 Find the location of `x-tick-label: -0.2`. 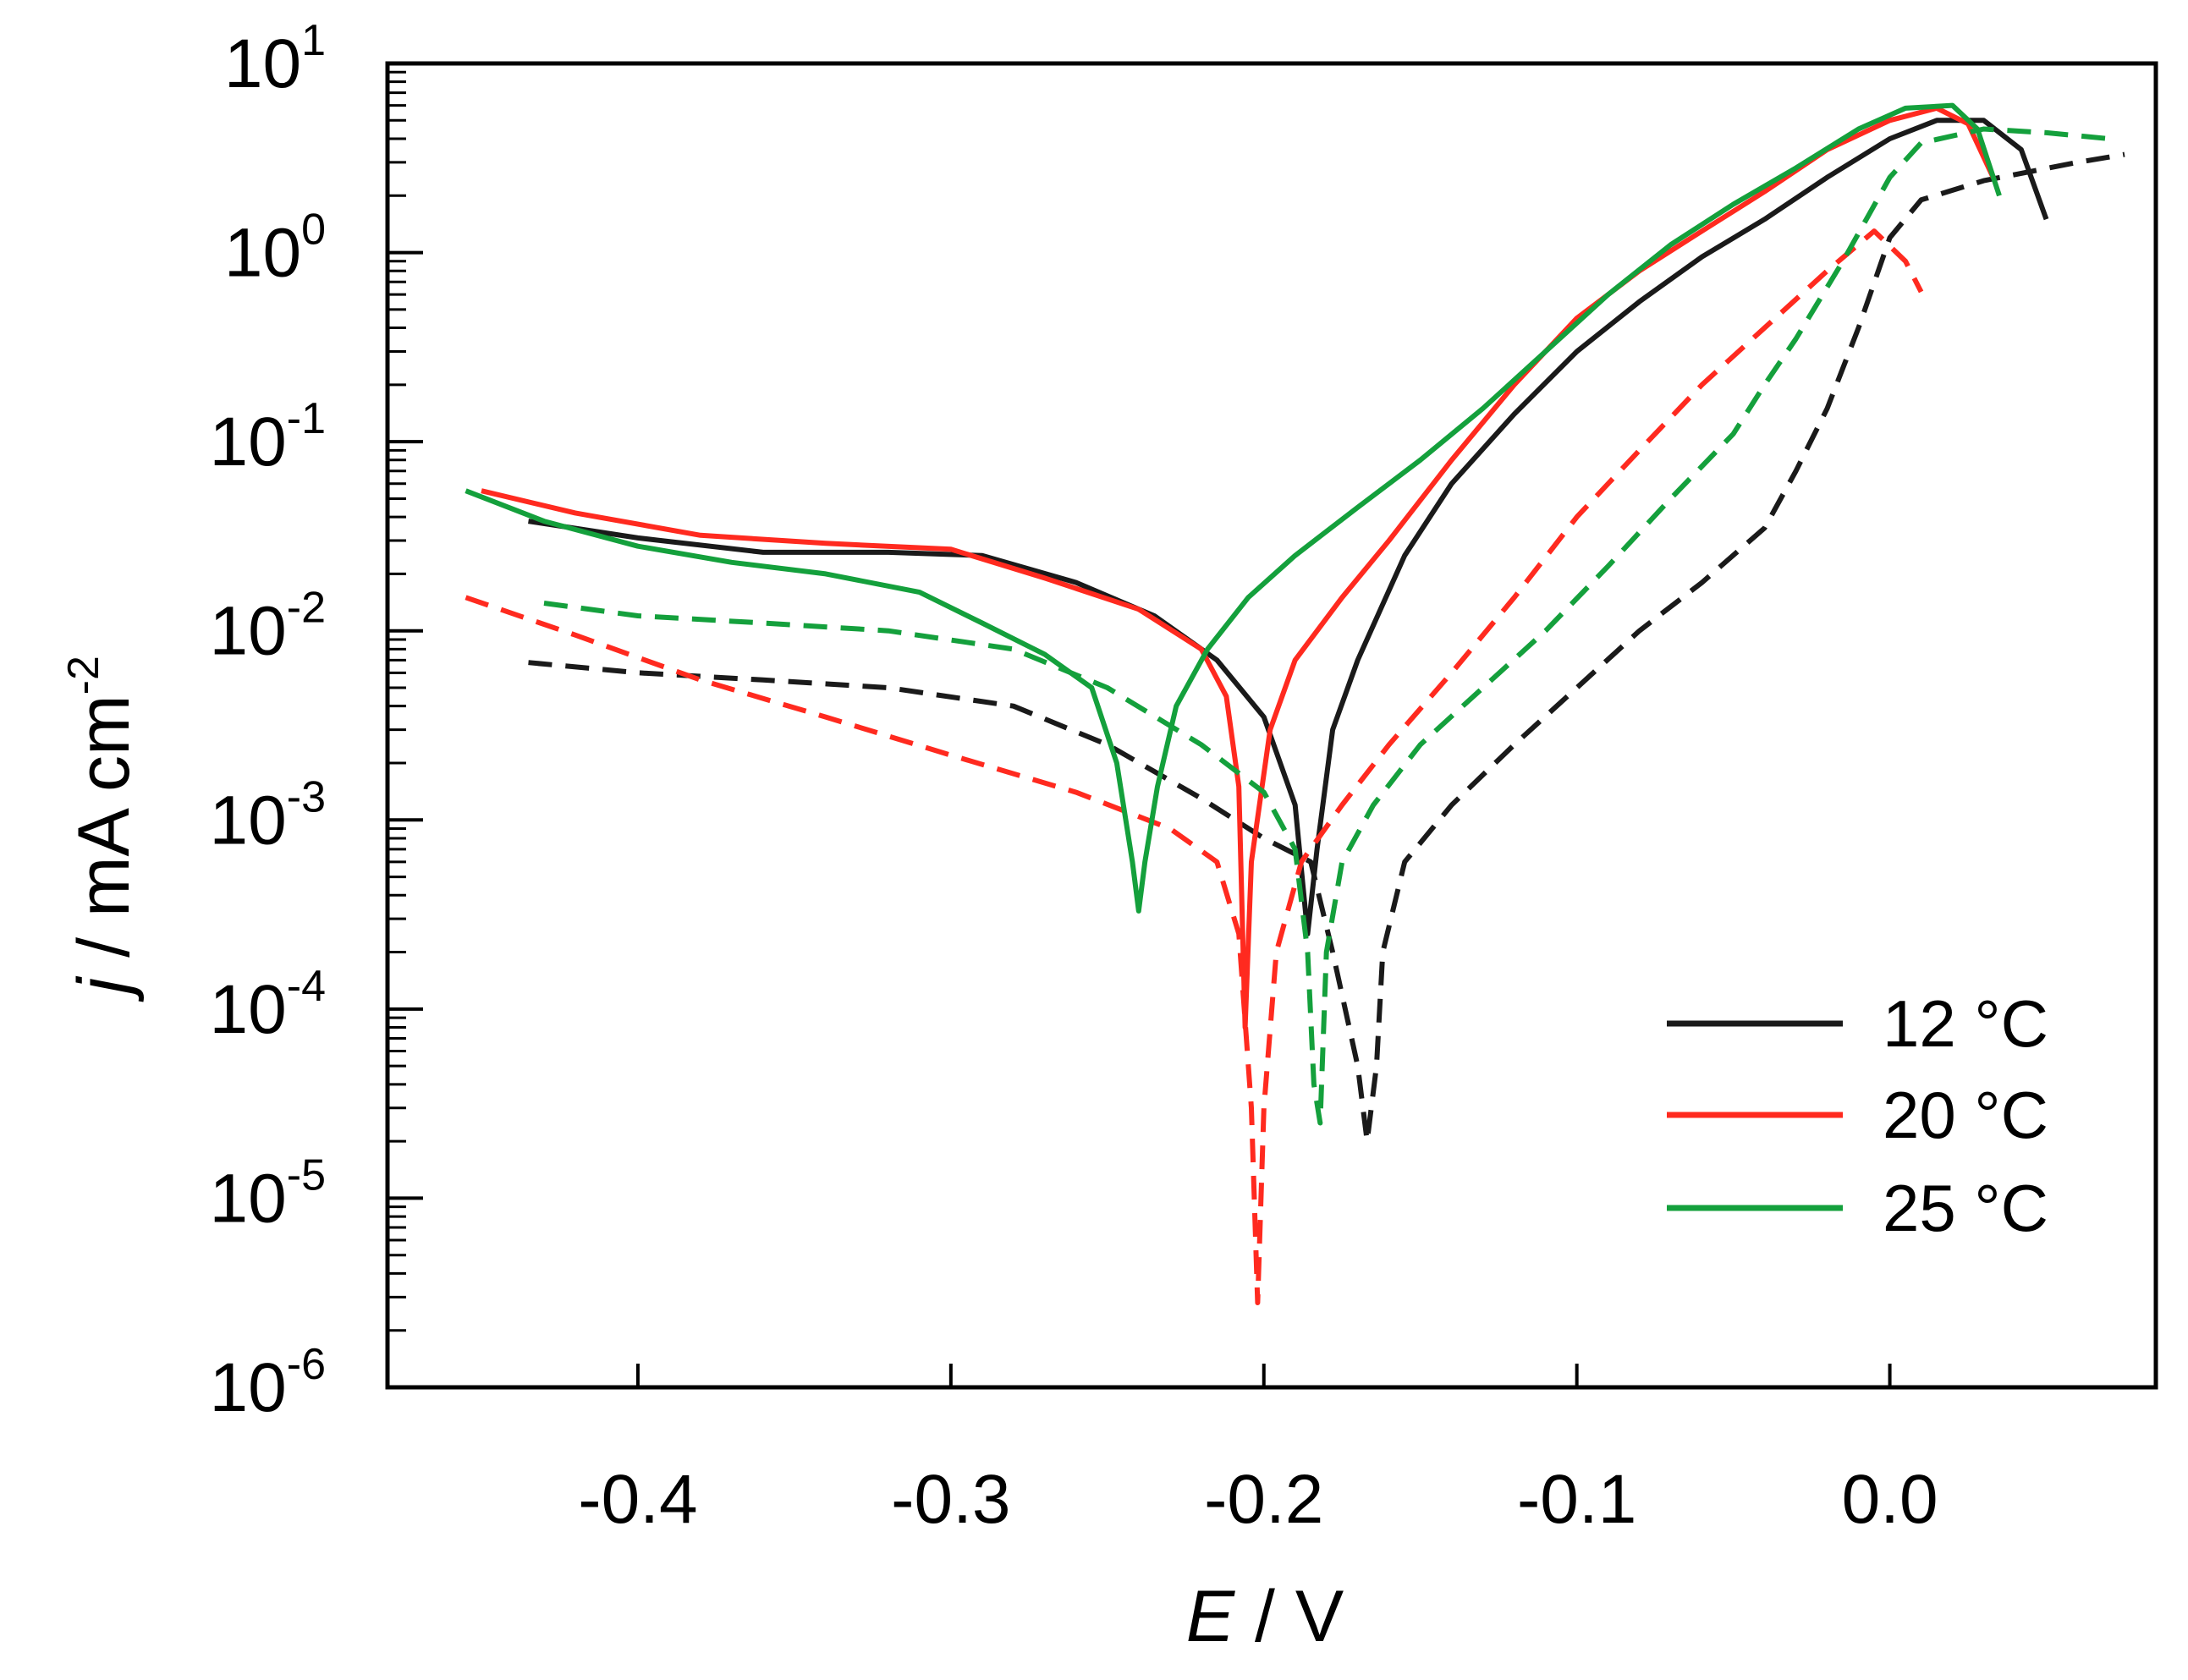

x-tick-label: -0.2 is located at coordinates (1263, 1499).